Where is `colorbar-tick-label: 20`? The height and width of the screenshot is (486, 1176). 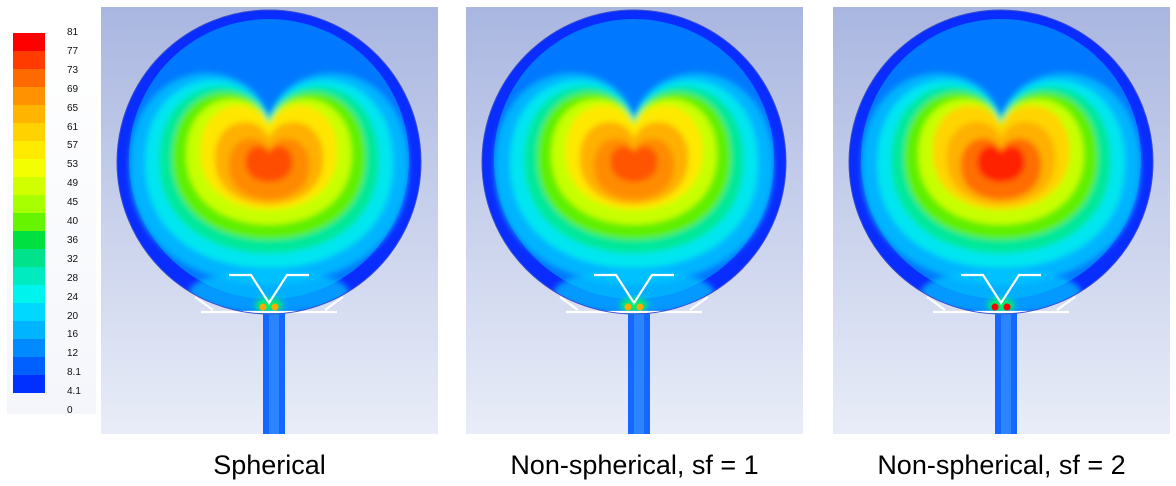
colorbar-tick-label: 20 is located at coordinates (73, 316).